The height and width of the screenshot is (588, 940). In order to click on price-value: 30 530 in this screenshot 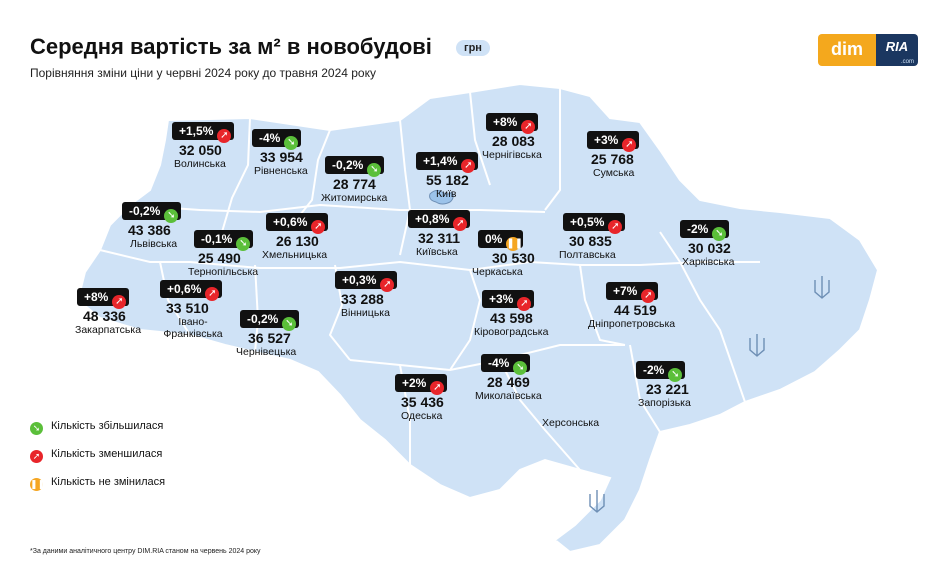, I will do `click(513, 258)`.